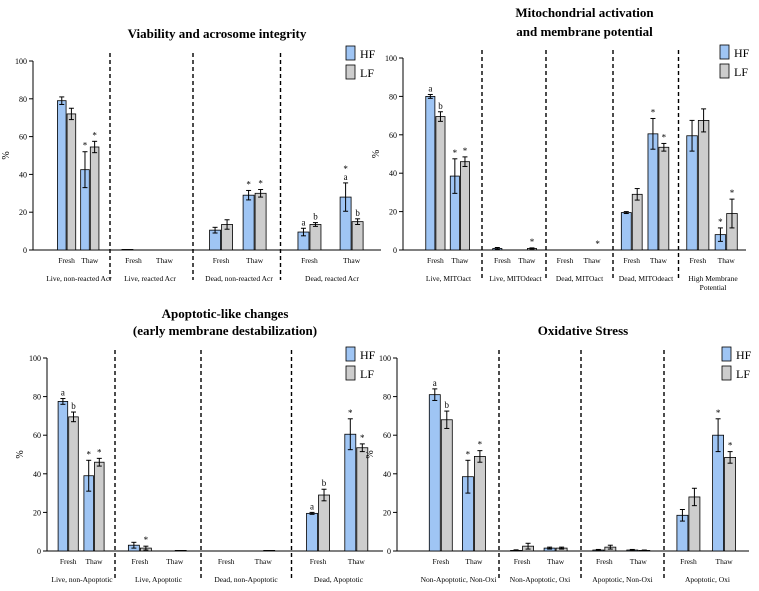 This screenshot has height=591, width=759. What do you see at coordinates (150, 278) in the screenshot?
I see `group-label: Live, reacted Acr` at bounding box center [150, 278].